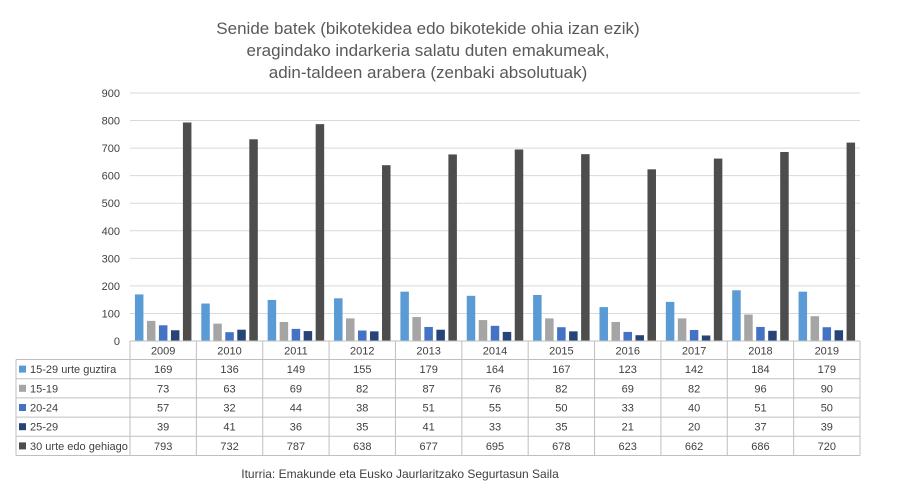  Describe the element at coordinates (229, 447) in the screenshot. I see `data-label: 732` at that location.